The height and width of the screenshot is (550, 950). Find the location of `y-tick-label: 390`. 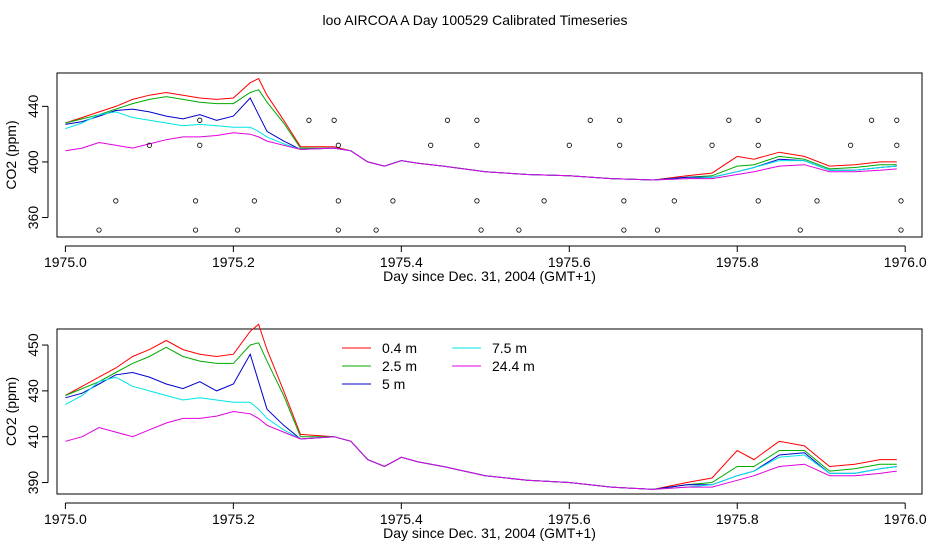

y-tick-label: 390 is located at coordinates (33, 483).